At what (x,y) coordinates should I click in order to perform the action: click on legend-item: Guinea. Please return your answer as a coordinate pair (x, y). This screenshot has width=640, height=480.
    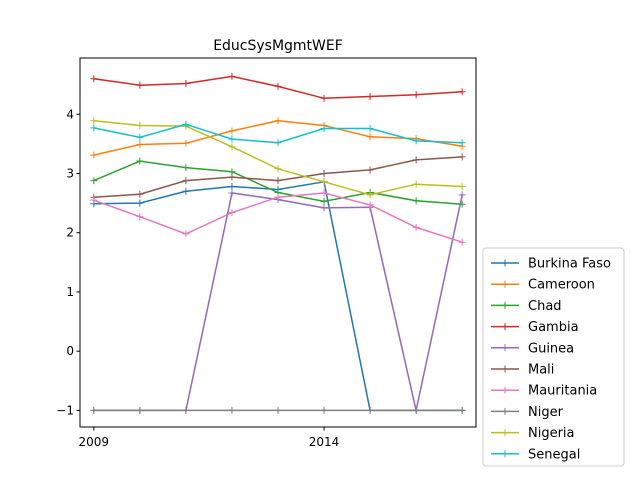
    Looking at the image, I should click on (532, 348).